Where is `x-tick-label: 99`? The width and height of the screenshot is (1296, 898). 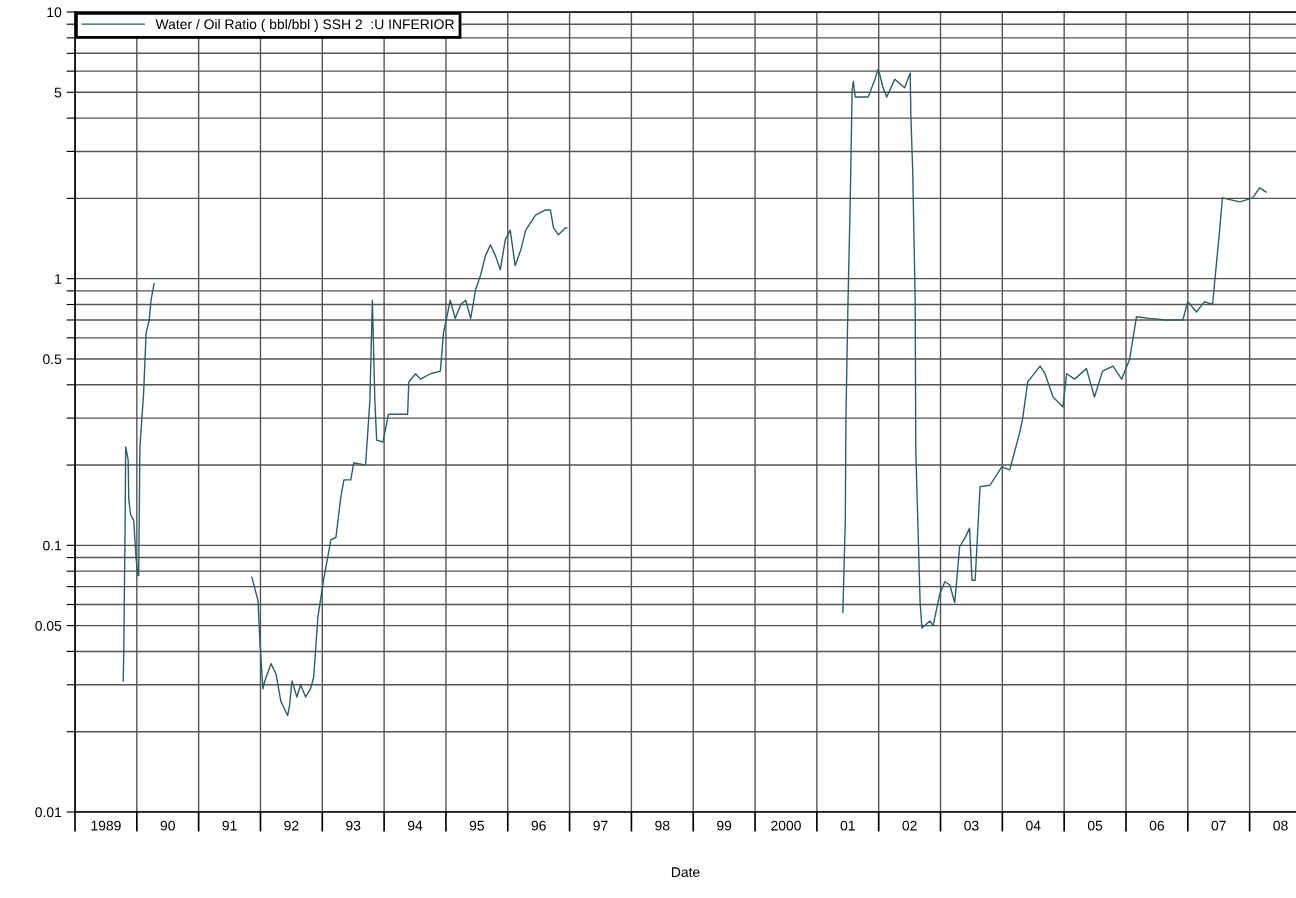
x-tick-label: 99 is located at coordinates (724, 825).